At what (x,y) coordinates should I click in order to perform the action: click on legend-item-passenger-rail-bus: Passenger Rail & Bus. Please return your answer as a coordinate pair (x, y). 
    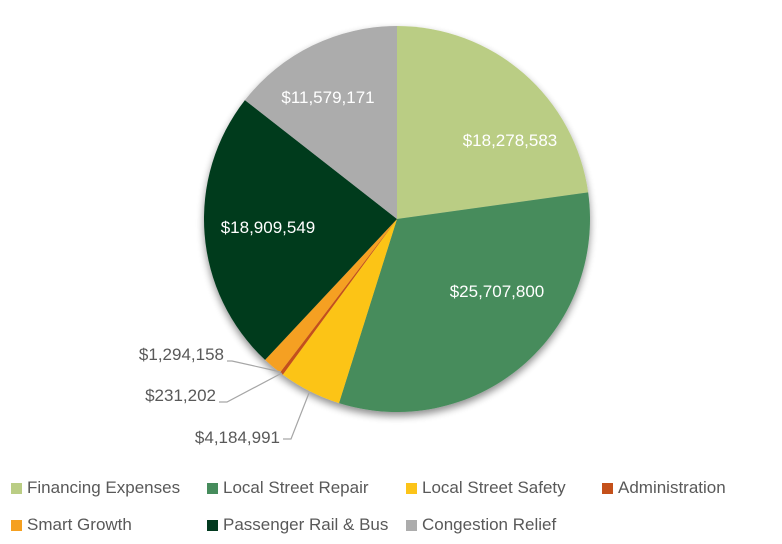
    Looking at the image, I should click on (297, 525).